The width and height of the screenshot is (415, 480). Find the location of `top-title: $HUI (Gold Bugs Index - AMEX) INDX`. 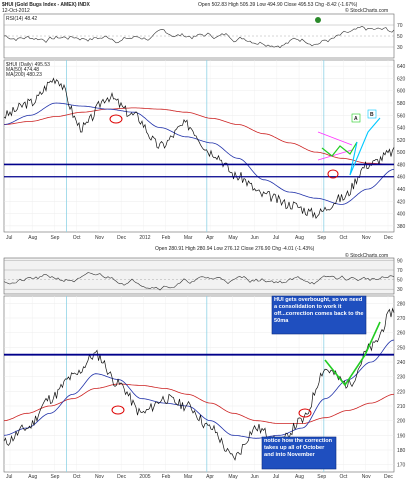

top-title: $HUI (Gold Bugs Index - AMEX) INDX is located at coordinates (46, 5).